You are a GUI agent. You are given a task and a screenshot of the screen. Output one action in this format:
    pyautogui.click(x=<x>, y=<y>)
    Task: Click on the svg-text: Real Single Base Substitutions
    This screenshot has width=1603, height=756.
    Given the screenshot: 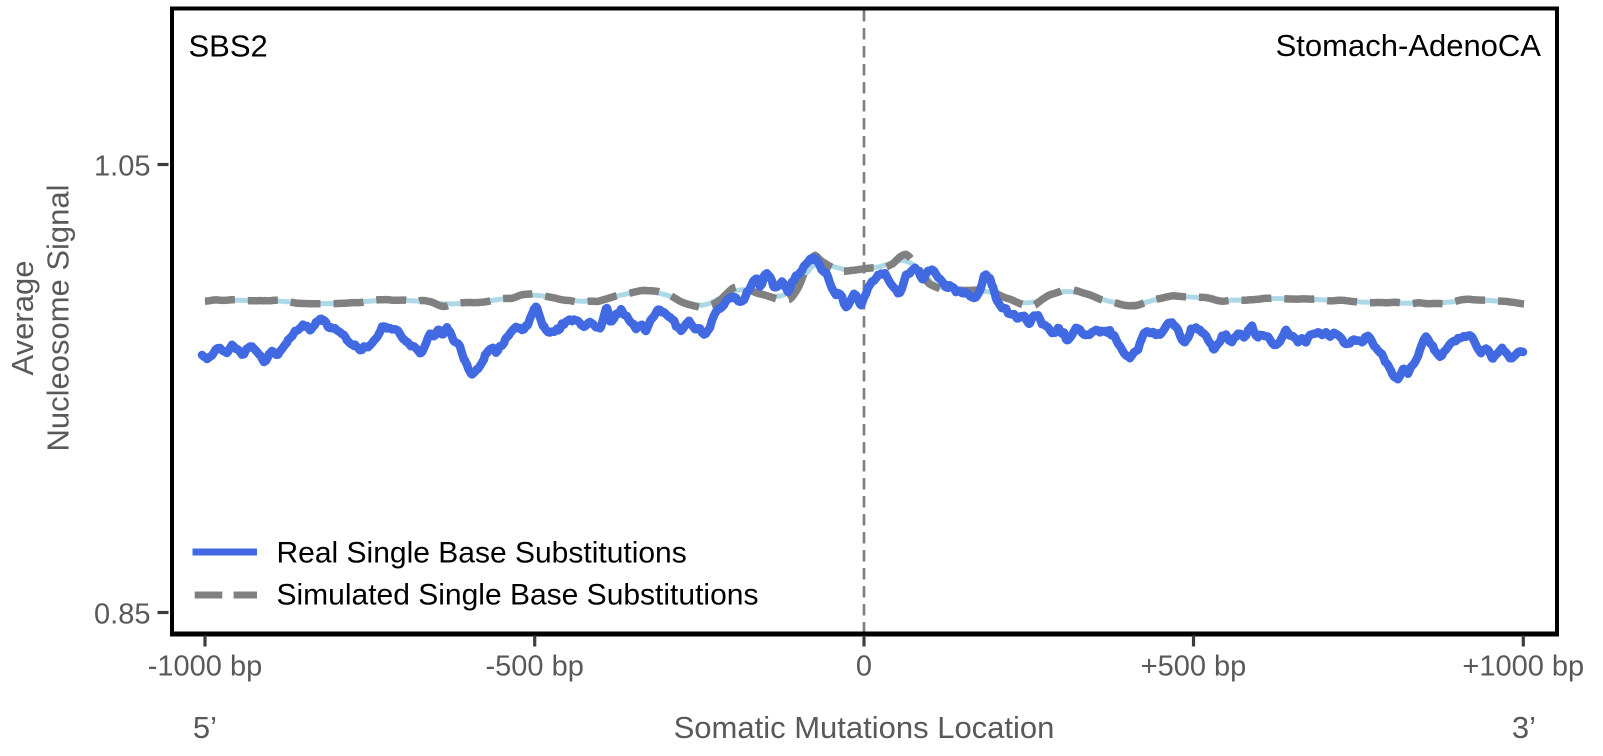 What is the action you would take?
    pyautogui.click(x=482, y=552)
    